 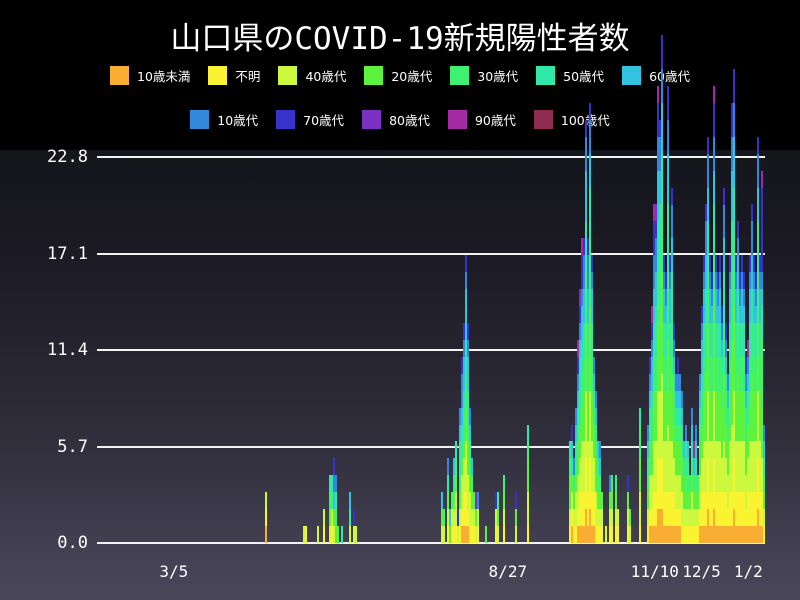 I want to click on legend-item-10歳未満: 10歳未満, so click(x=150, y=75).